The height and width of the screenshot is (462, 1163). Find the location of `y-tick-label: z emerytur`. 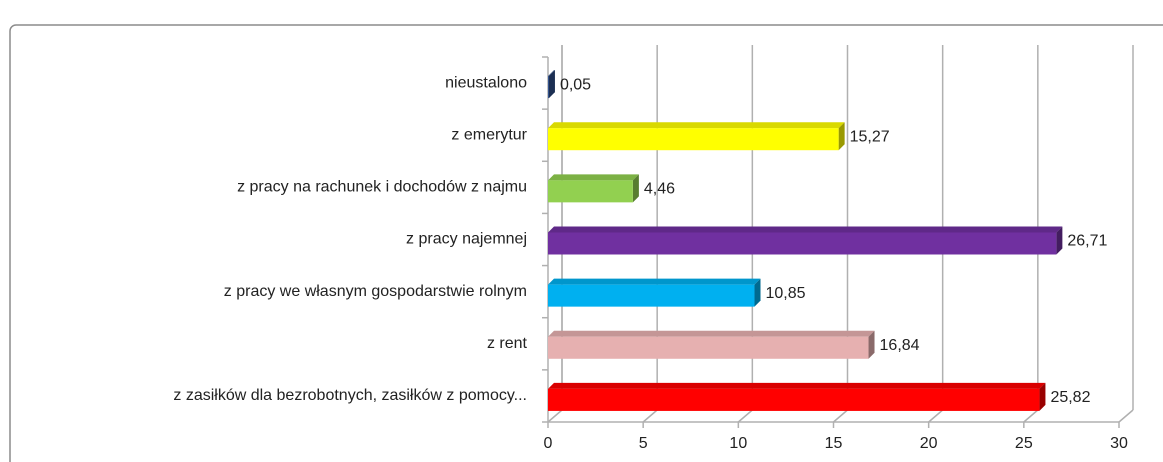

y-tick-label: z emerytur is located at coordinates (489, 134).